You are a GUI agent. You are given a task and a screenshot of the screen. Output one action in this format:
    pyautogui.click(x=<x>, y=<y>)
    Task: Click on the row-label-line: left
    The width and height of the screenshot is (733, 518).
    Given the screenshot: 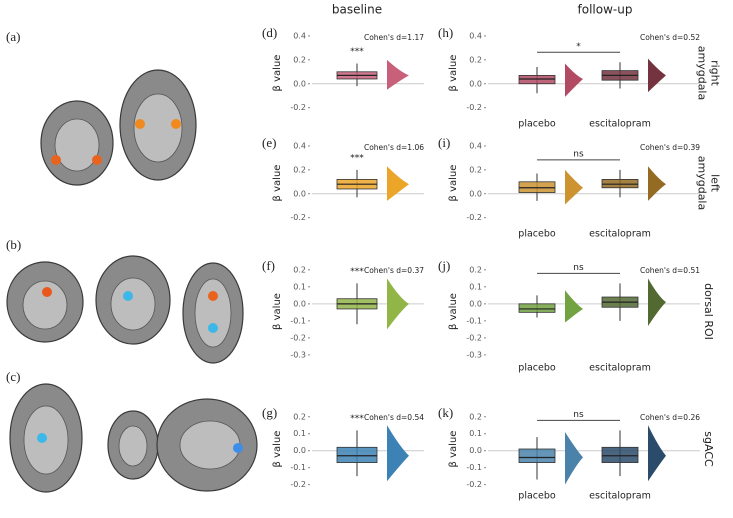 What is the action you would take?
    pyautogui.click(x=715, y=183)
    